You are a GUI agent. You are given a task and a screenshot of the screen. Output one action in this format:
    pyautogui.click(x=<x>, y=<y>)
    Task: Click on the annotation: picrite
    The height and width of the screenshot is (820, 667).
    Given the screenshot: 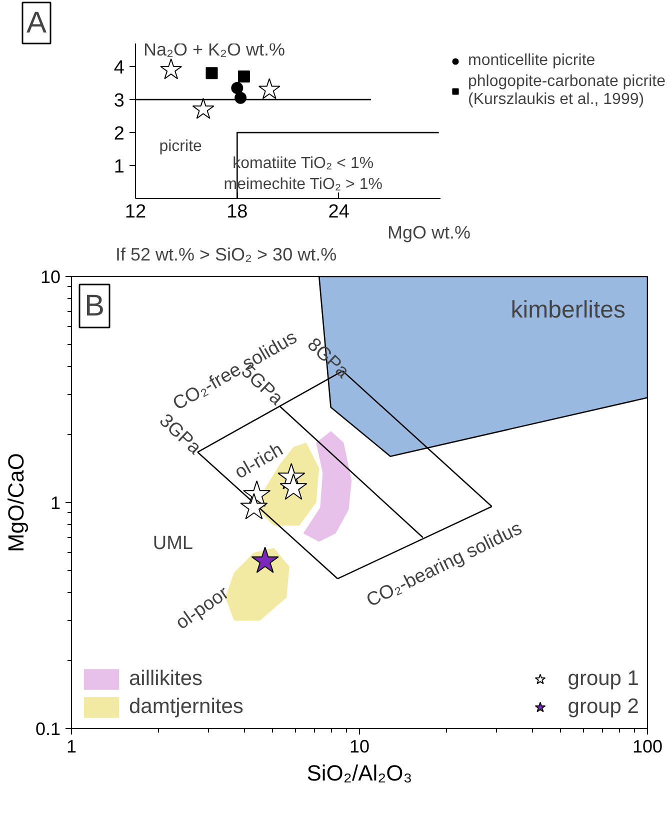 What is the action you would take?
    pyautogui.click(x=180, y=146)
    